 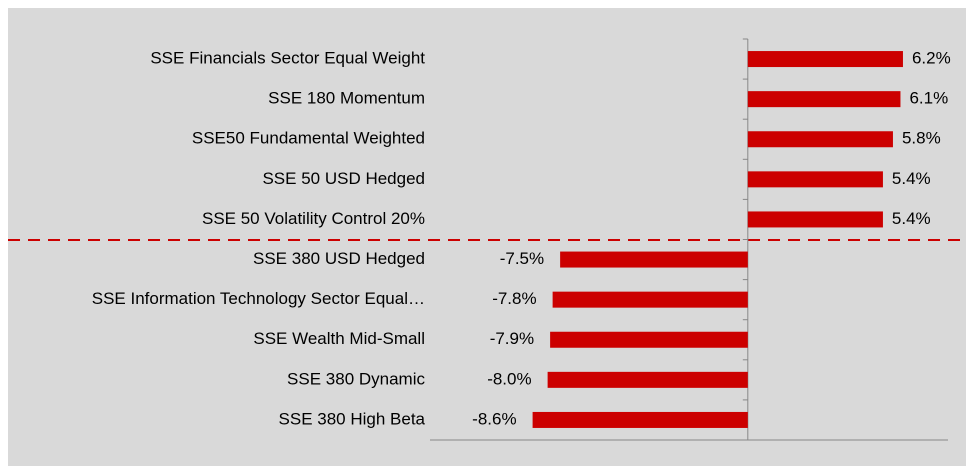 I want to click on value-label: 5.8%, so click(x=921, y=138).